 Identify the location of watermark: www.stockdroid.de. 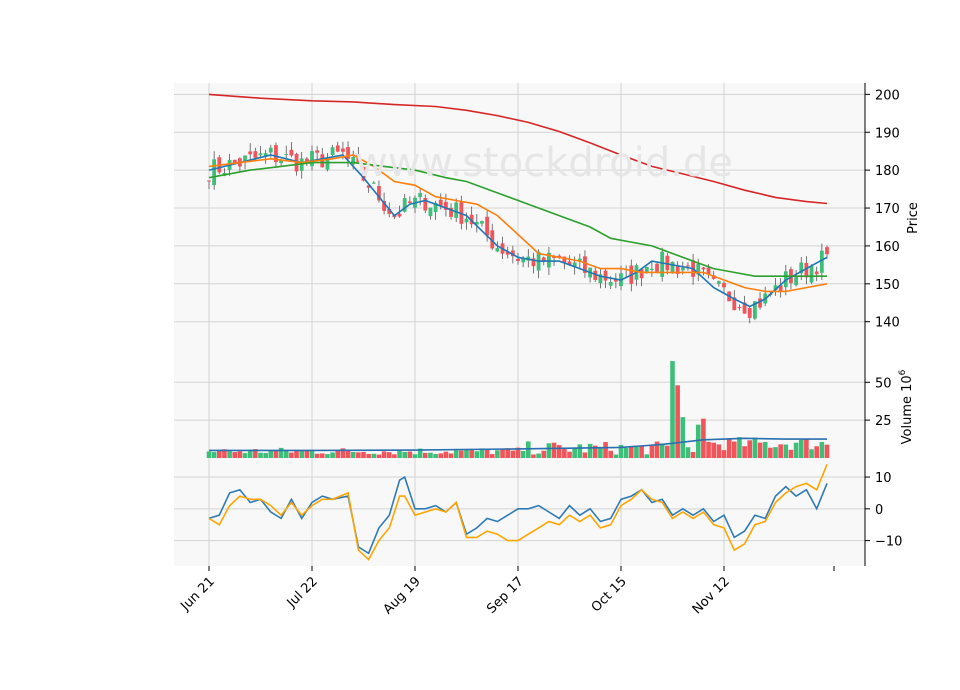
(544, 163).